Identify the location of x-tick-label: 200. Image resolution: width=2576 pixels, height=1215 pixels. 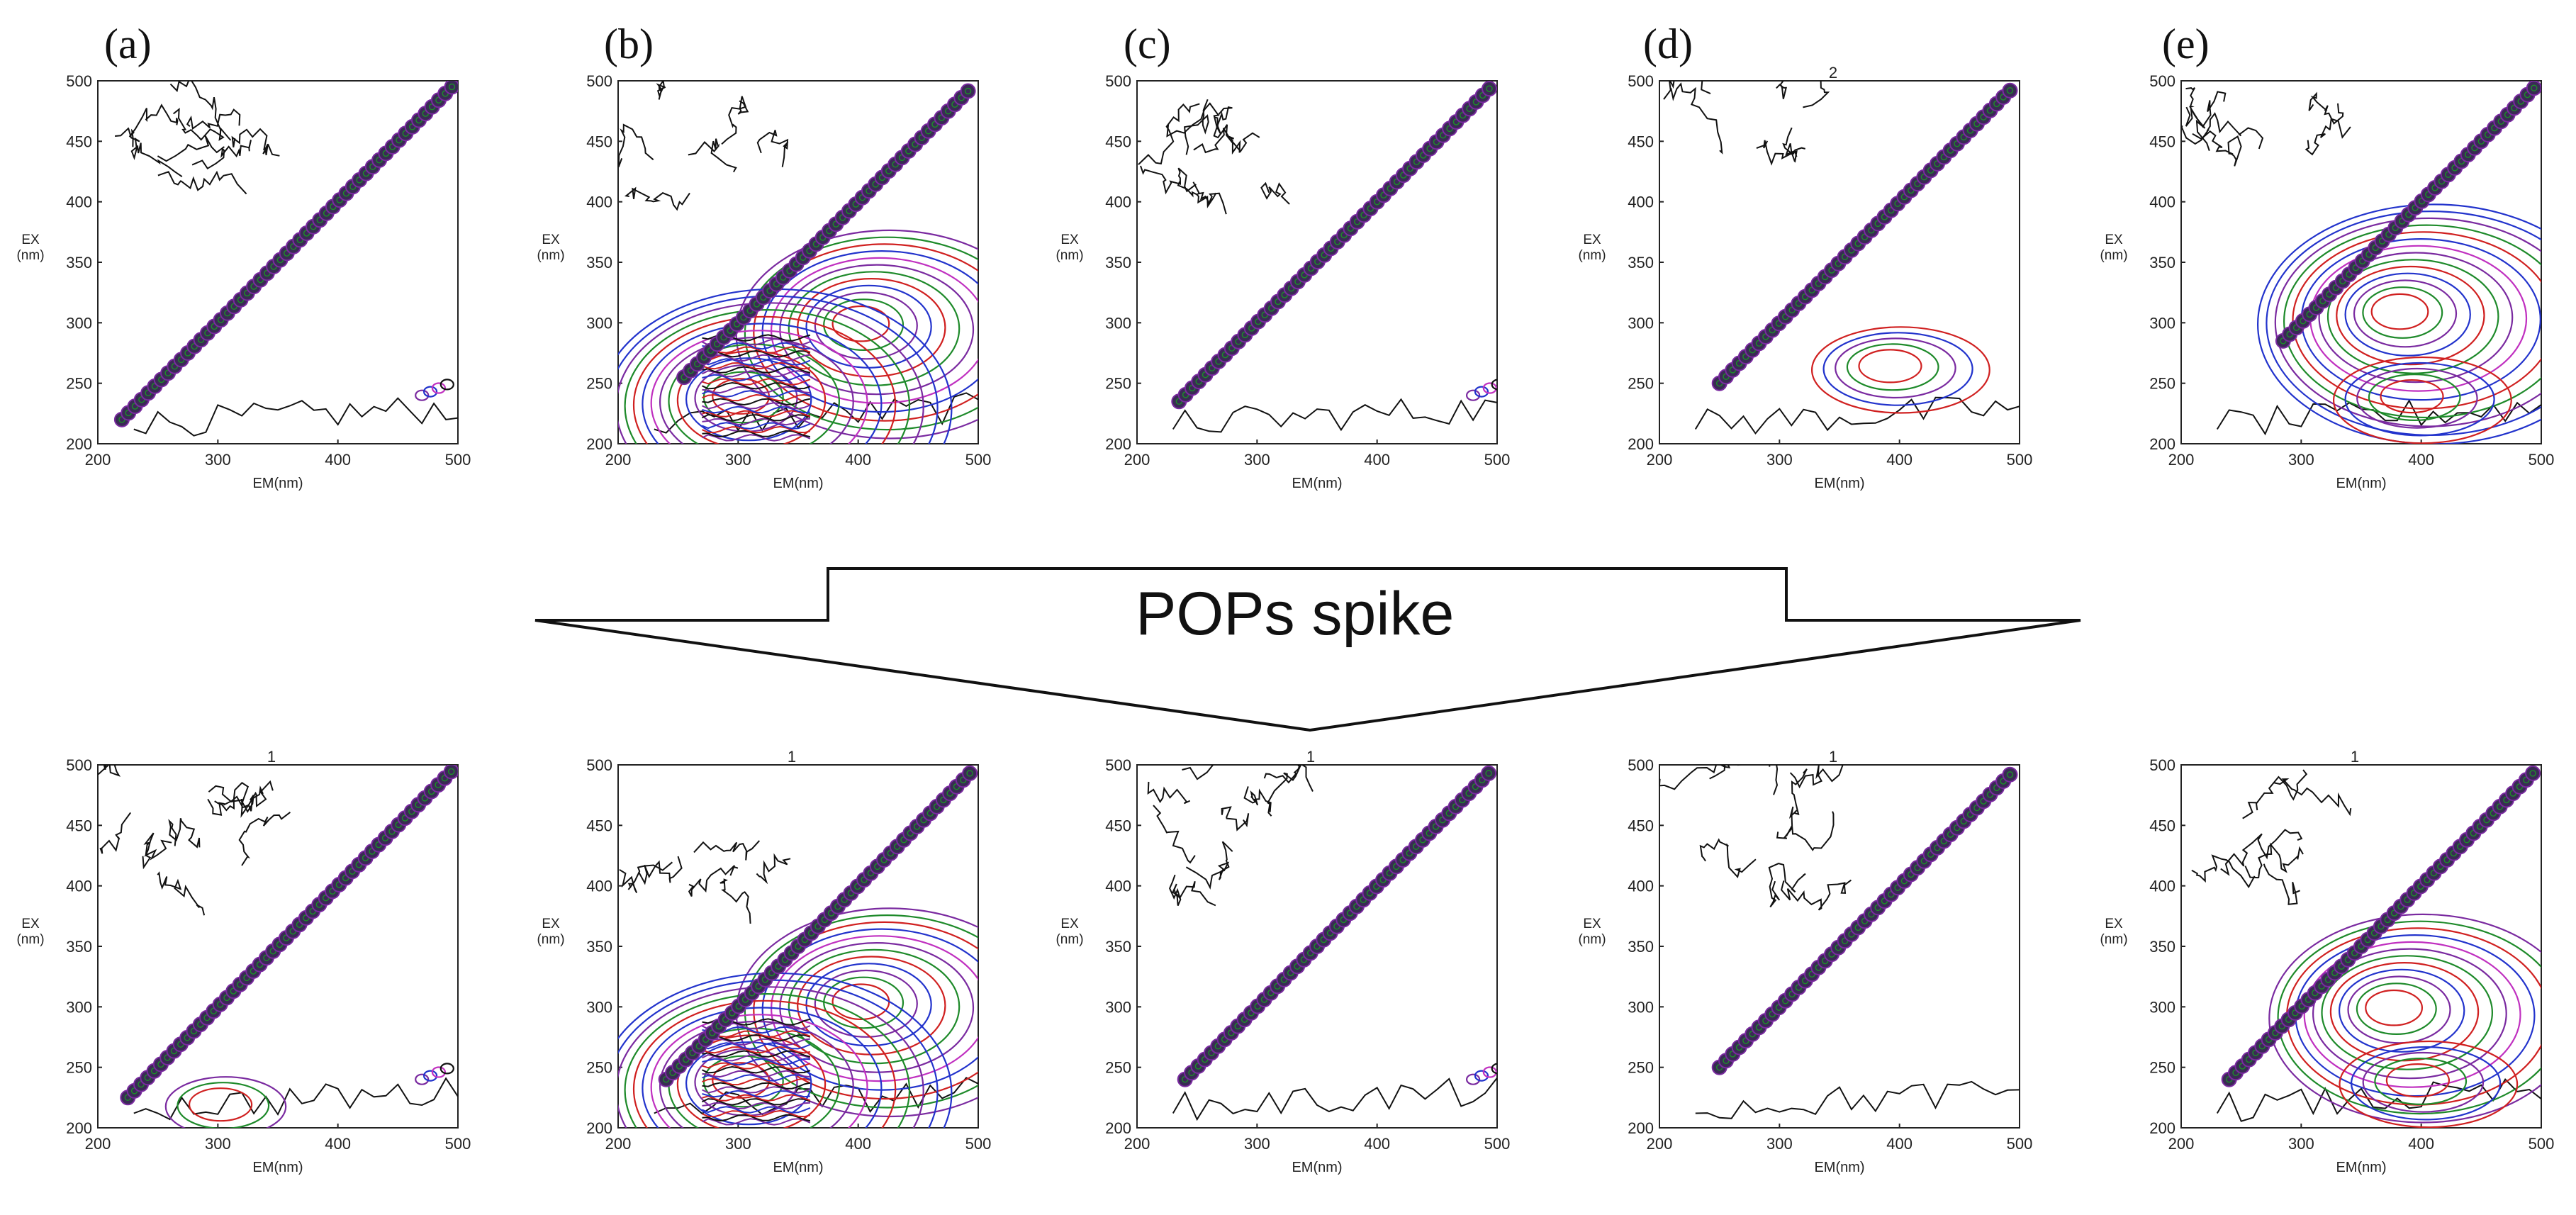
(1660, 460).